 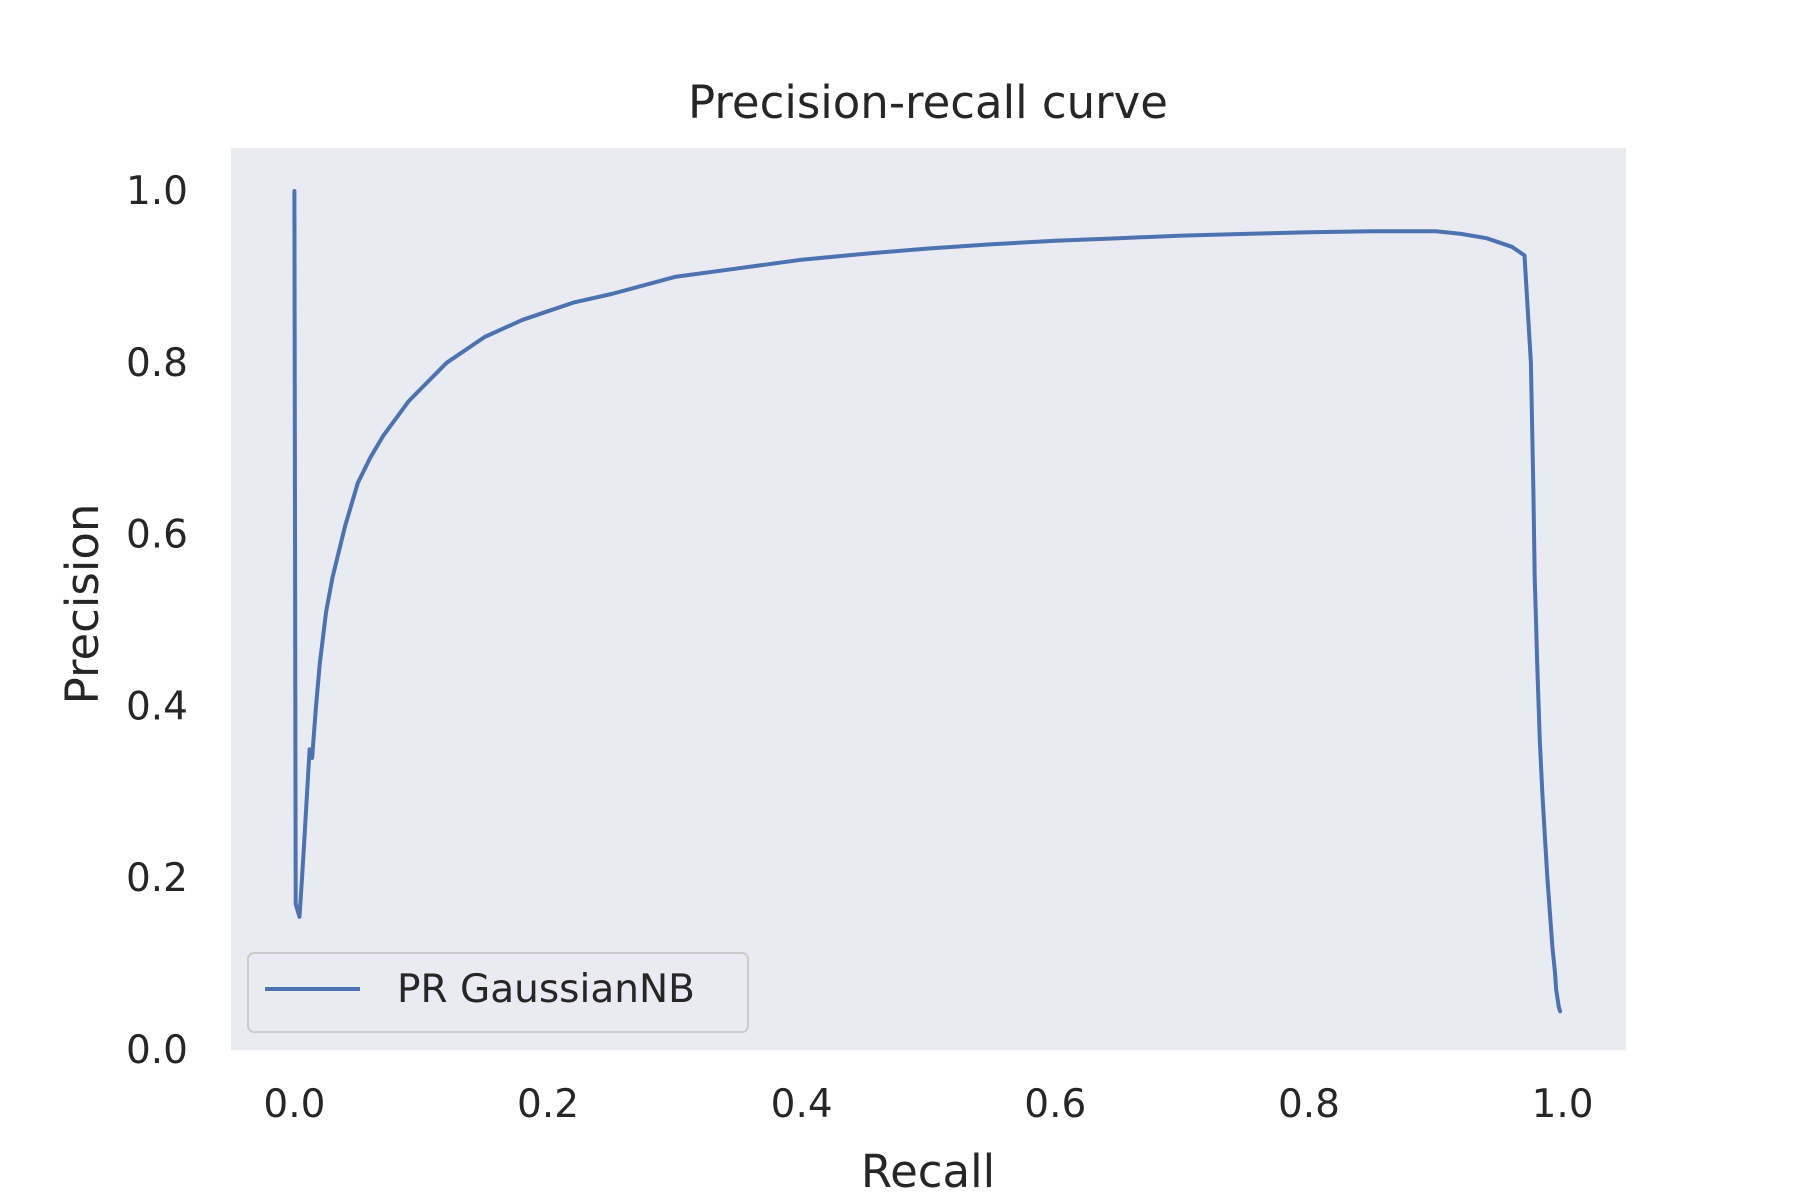 I want to click on x-axis-label: Recall, so click(x=928, y=1171).